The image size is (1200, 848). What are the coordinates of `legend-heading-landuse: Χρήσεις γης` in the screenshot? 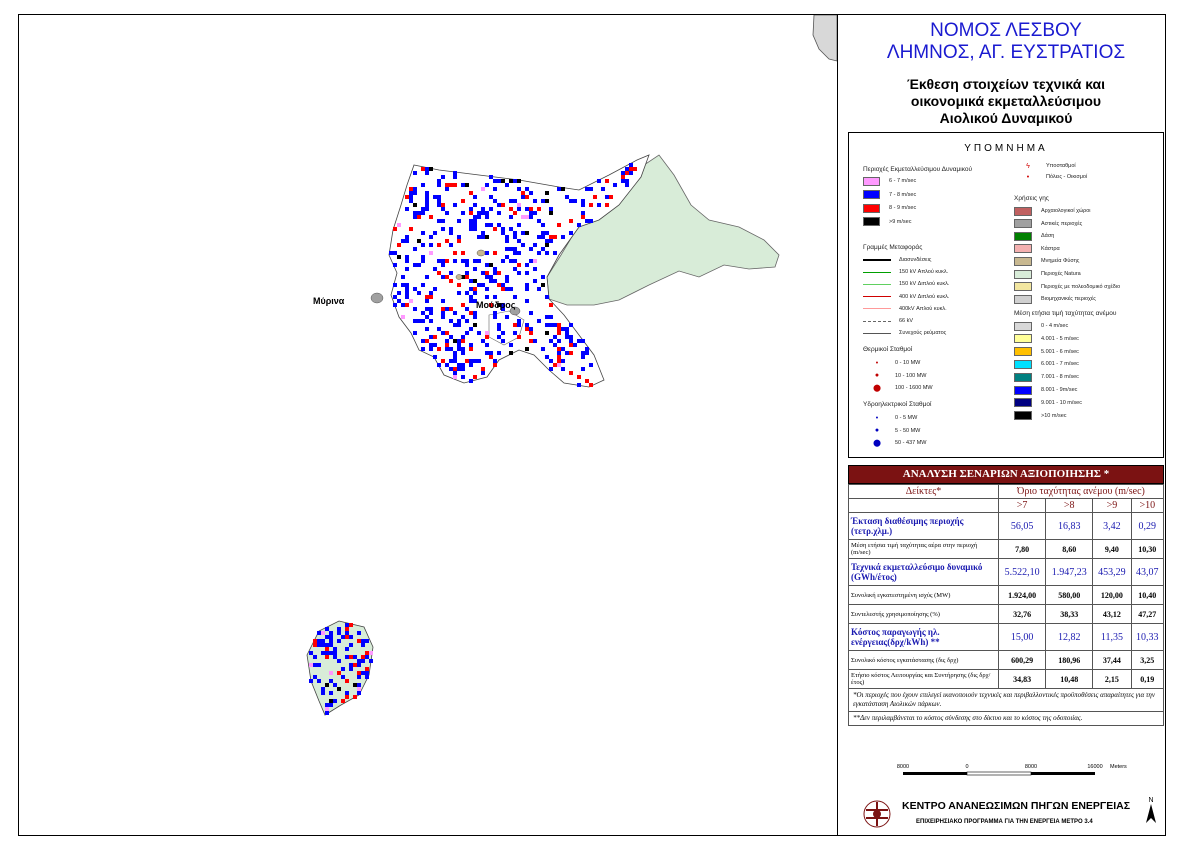 It's located at (1031, 198).